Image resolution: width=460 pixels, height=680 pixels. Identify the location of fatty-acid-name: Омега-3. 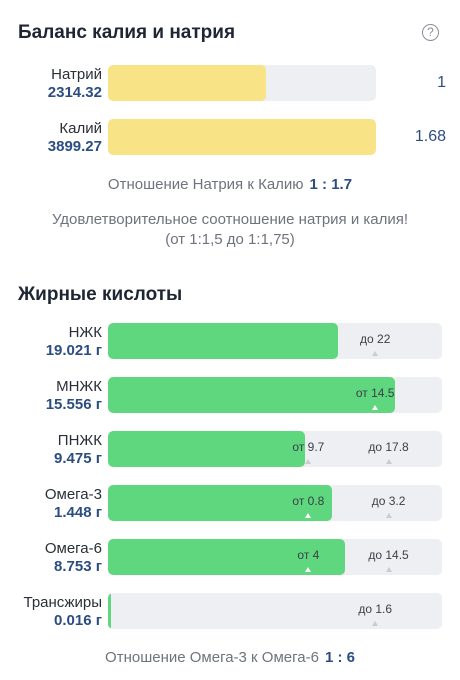
(73, 494).